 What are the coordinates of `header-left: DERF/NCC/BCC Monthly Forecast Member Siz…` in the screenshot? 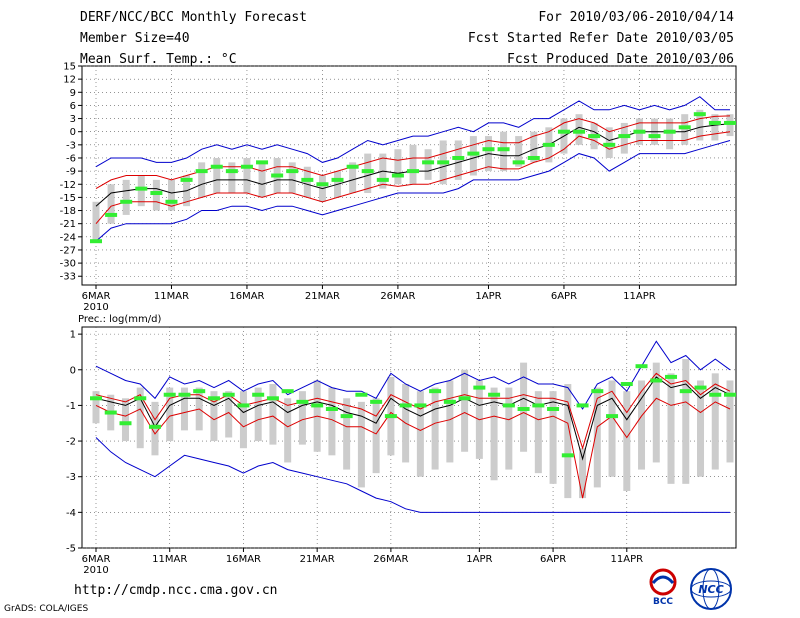 It's located at (193, 41).